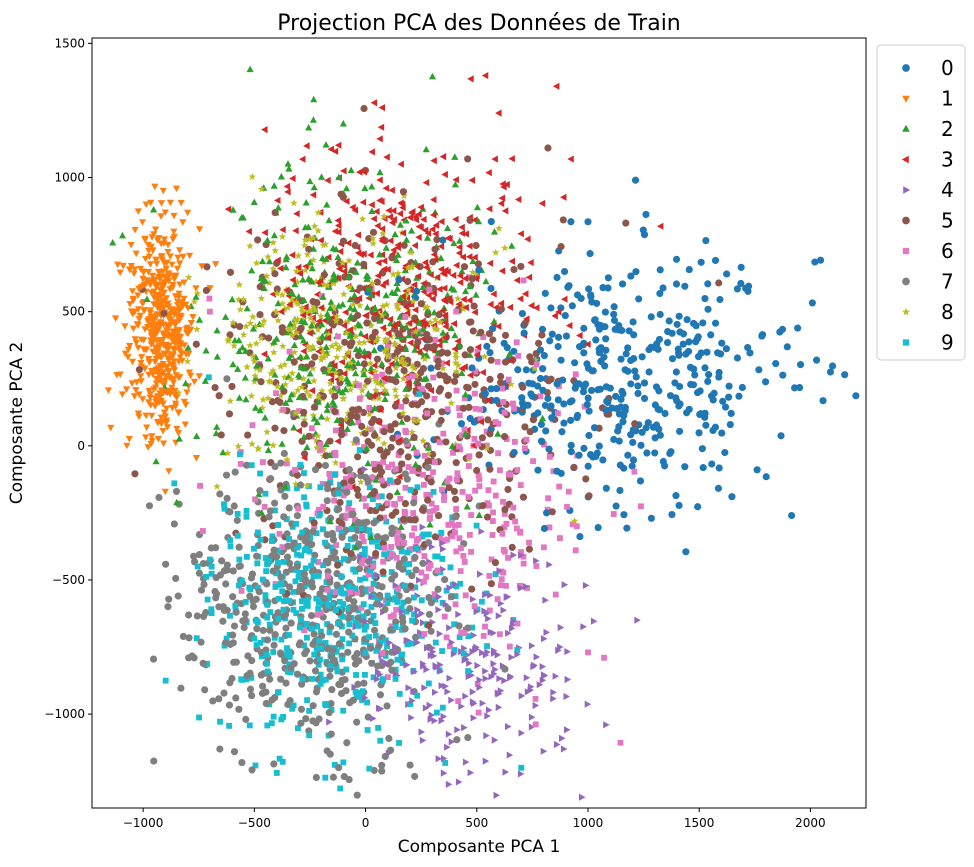 The height and width of the screenshot is (867, 974). I want to click on x-axis-label: Composante PCA 1, so click(479, 847).